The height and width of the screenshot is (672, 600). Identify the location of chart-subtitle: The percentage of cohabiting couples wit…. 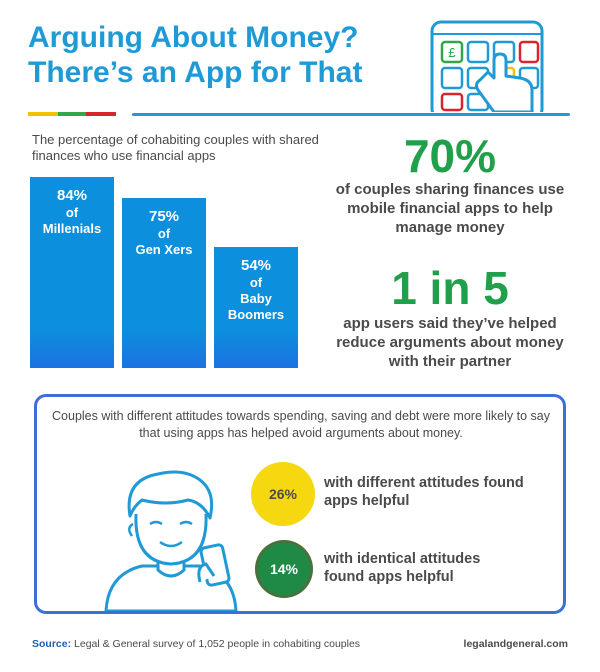
(175, 147).